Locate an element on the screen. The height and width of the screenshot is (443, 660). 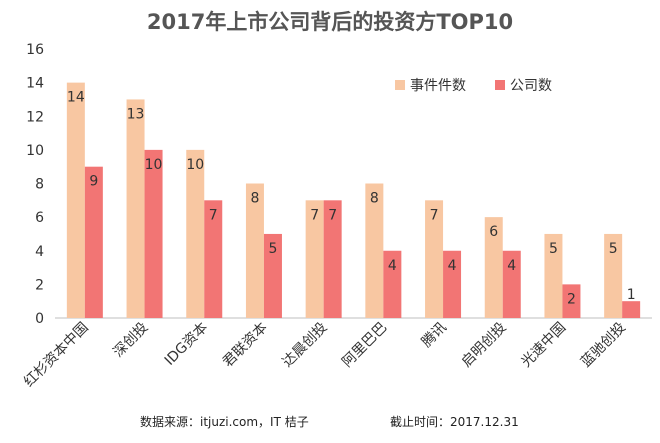
y-tick-label: 16 is located at coordinates (35, 50).